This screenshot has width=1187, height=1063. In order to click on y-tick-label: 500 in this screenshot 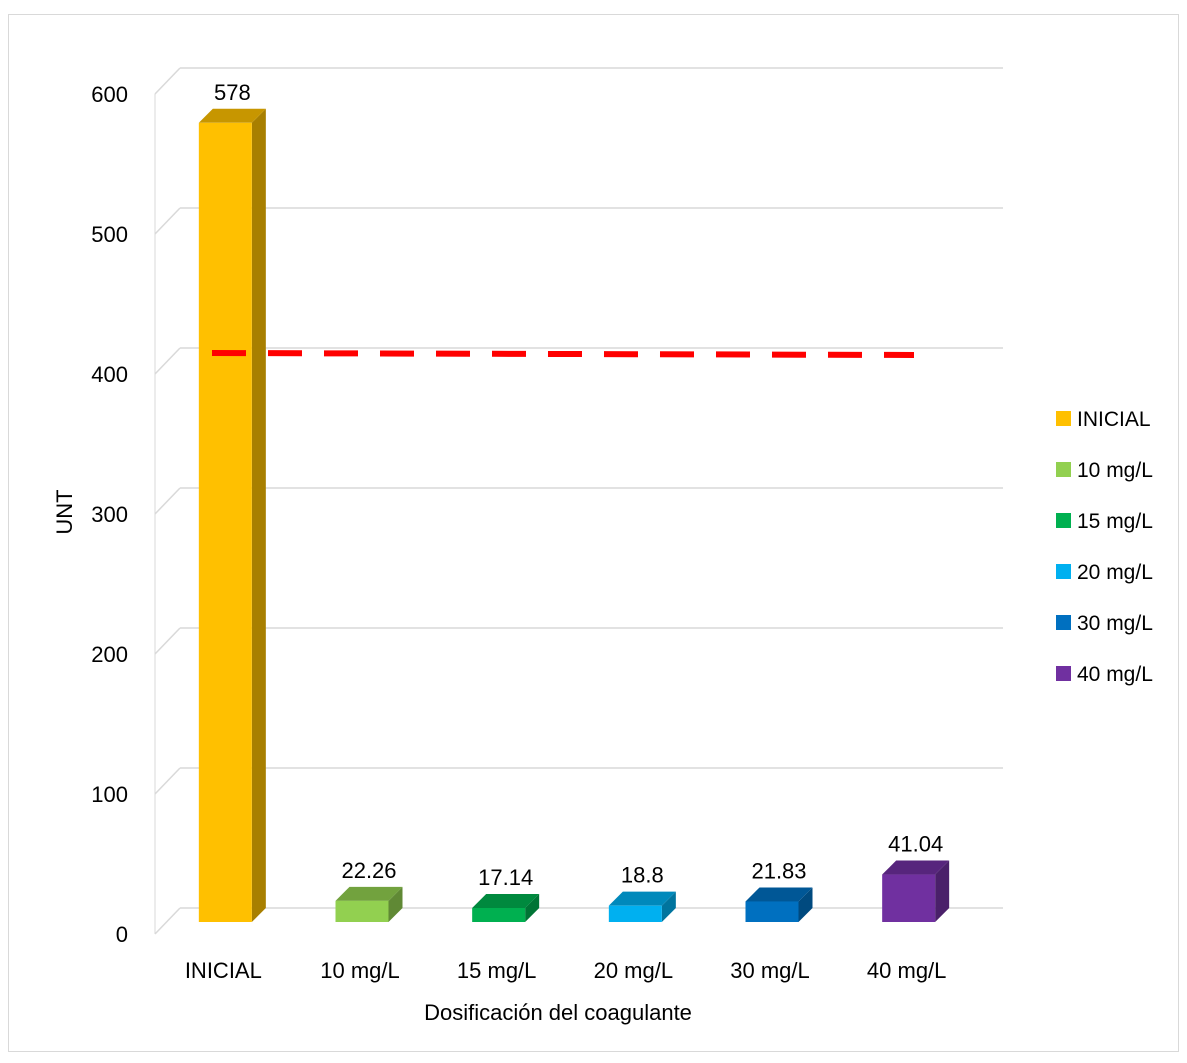, I will do `click(109, 234)`.